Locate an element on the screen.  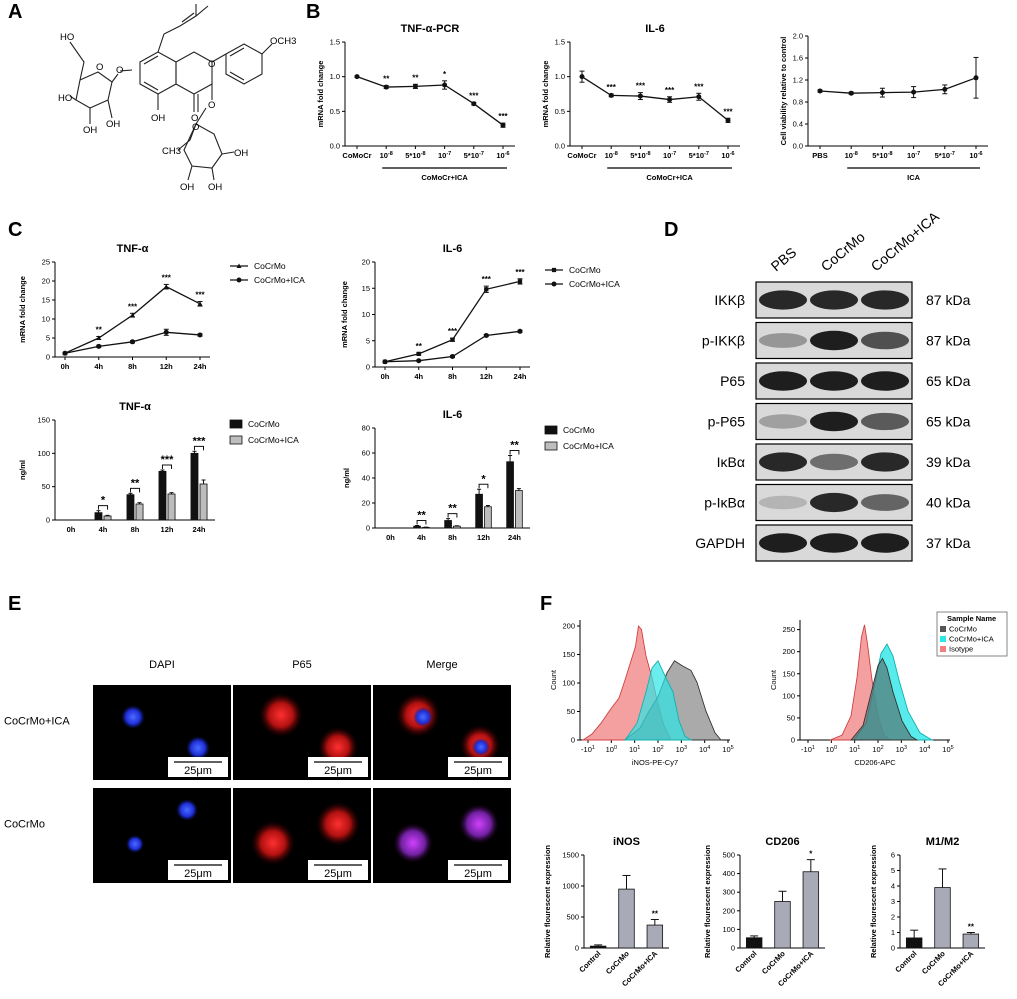
series-line is located at coordinates (430, 101).